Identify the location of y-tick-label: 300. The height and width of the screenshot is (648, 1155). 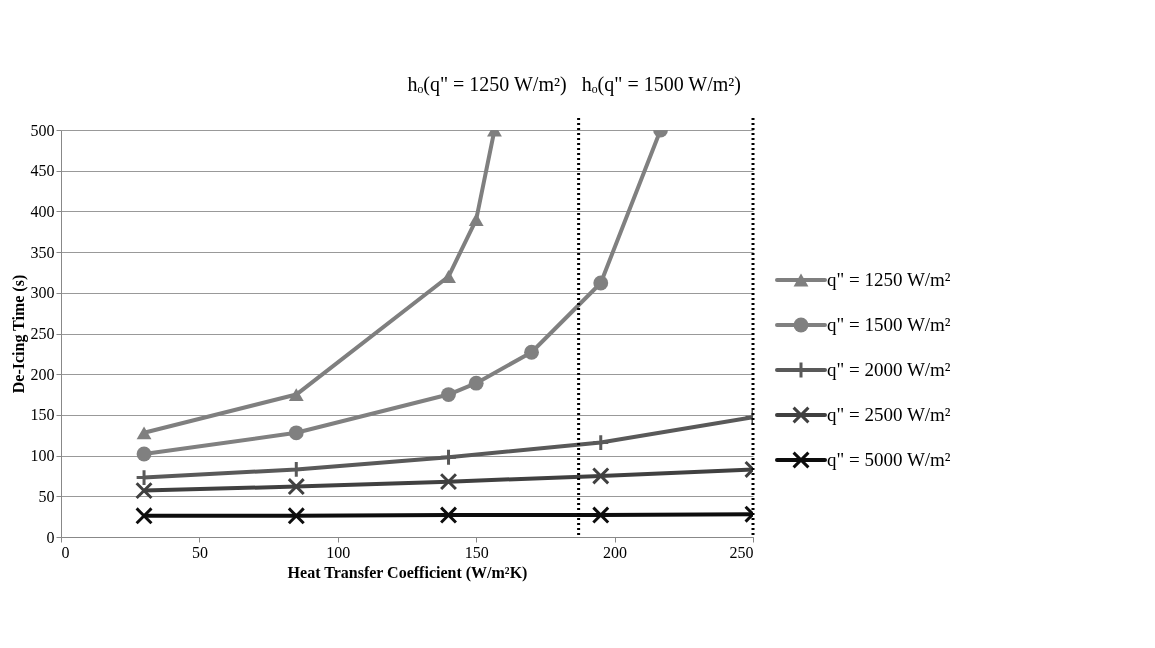
(42, 293).